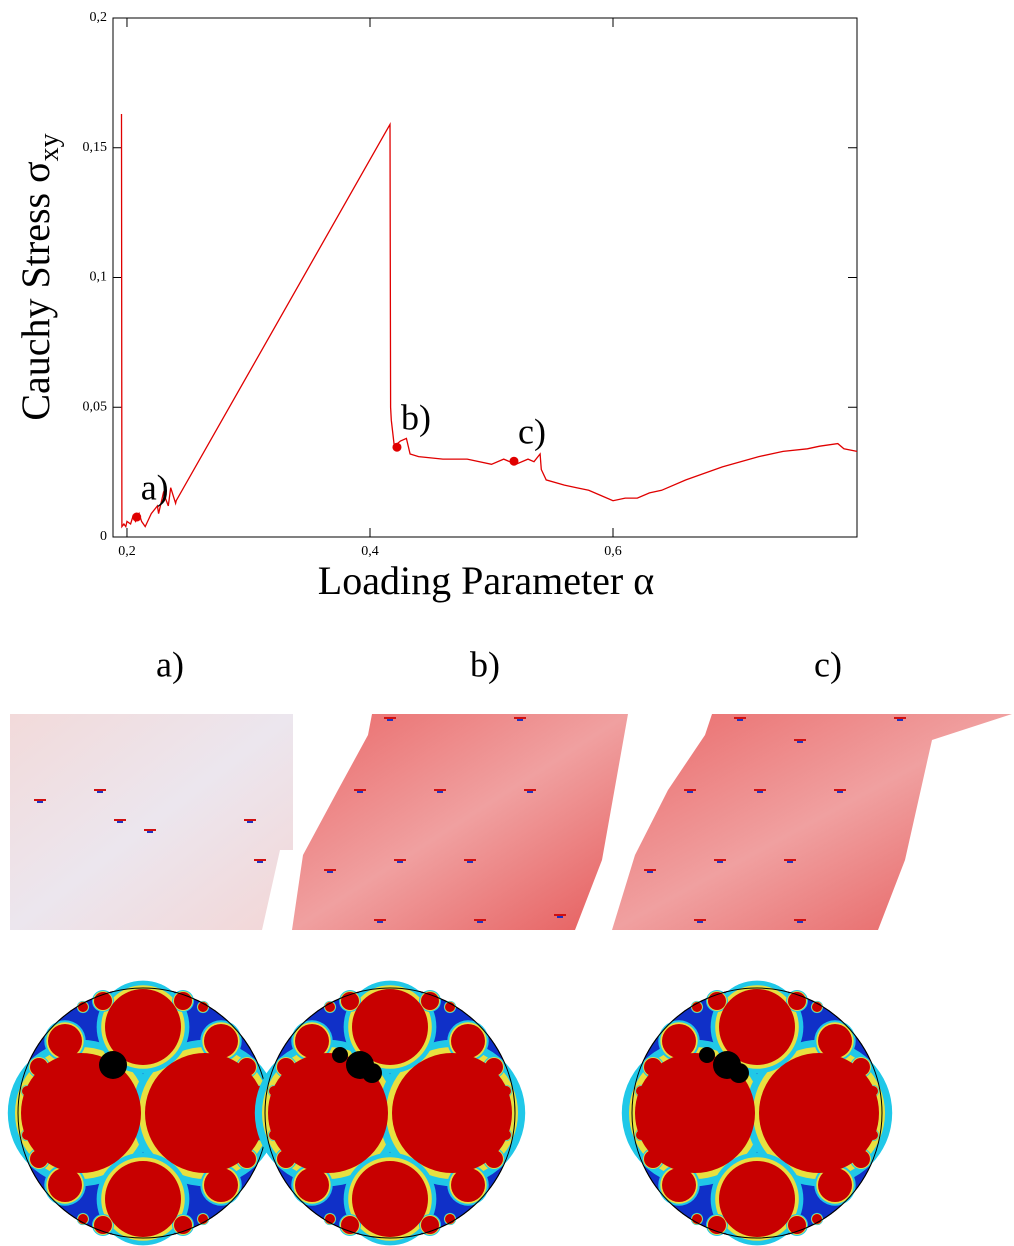 The width and height of the screenshot is (1014, 1246). What do you see at coordinates (486, 580) in the screenshot?
I see `x-axis-label: Loading Parameter α` at bounding box center [486, 580].